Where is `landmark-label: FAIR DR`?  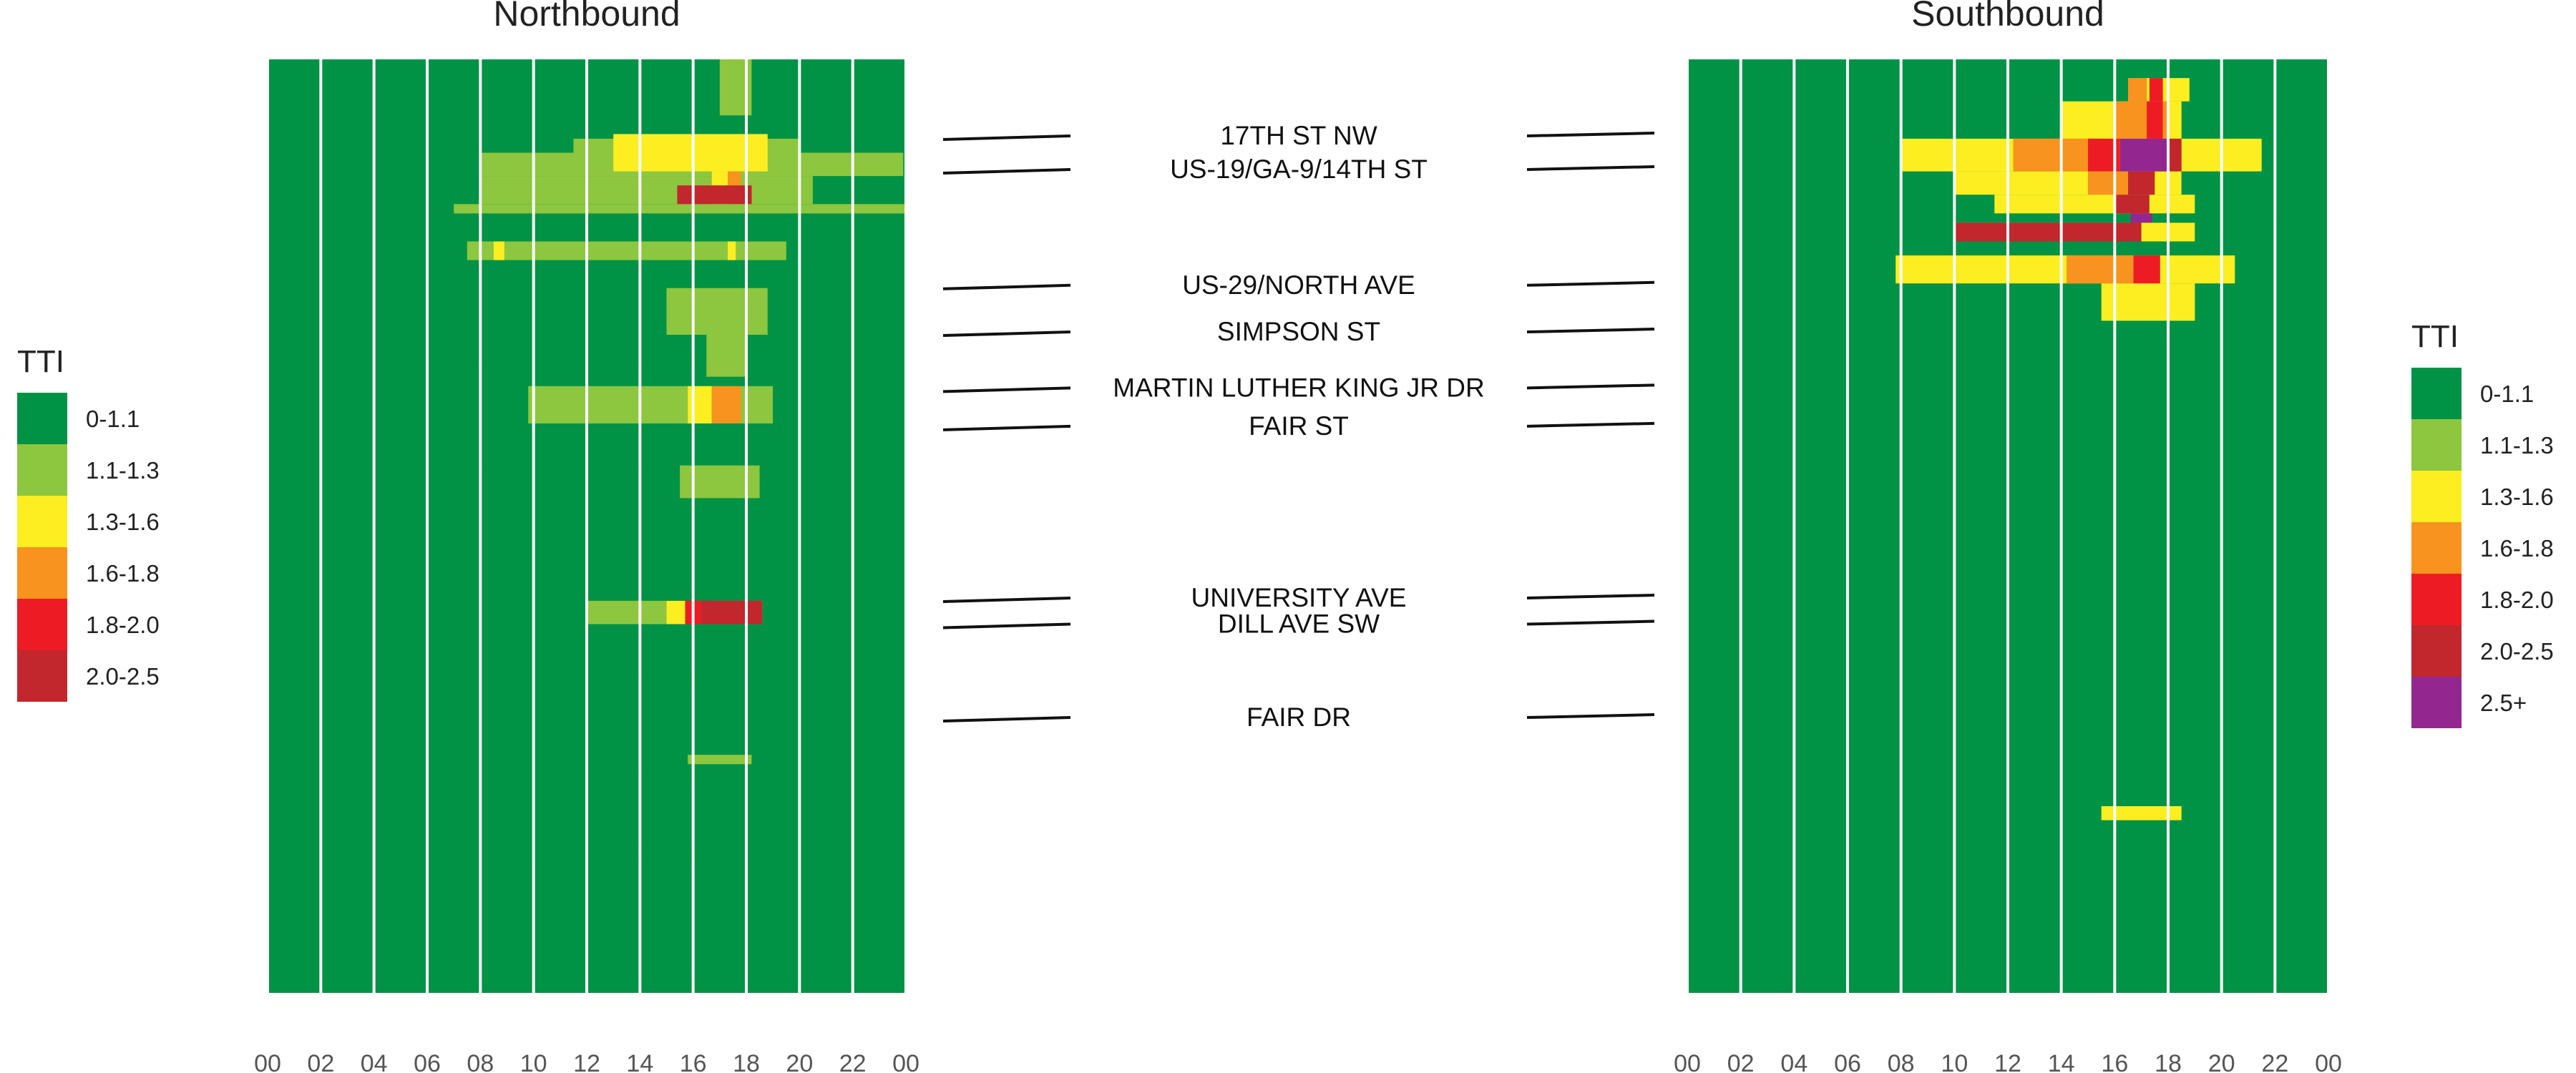 landmark-label: FAIR DR is located at coordinates (1298, 717).